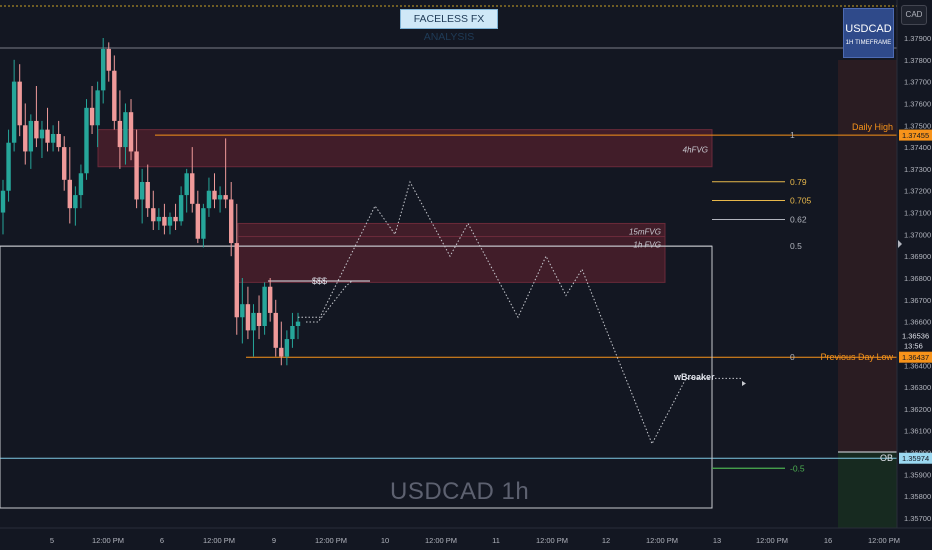 The height and width of the screenshot is (550, 932). What do you see at coordinates (917, 409) in the screenshot?
I see `price-tick-label: 1.36200` at bounding box center [917, 409].